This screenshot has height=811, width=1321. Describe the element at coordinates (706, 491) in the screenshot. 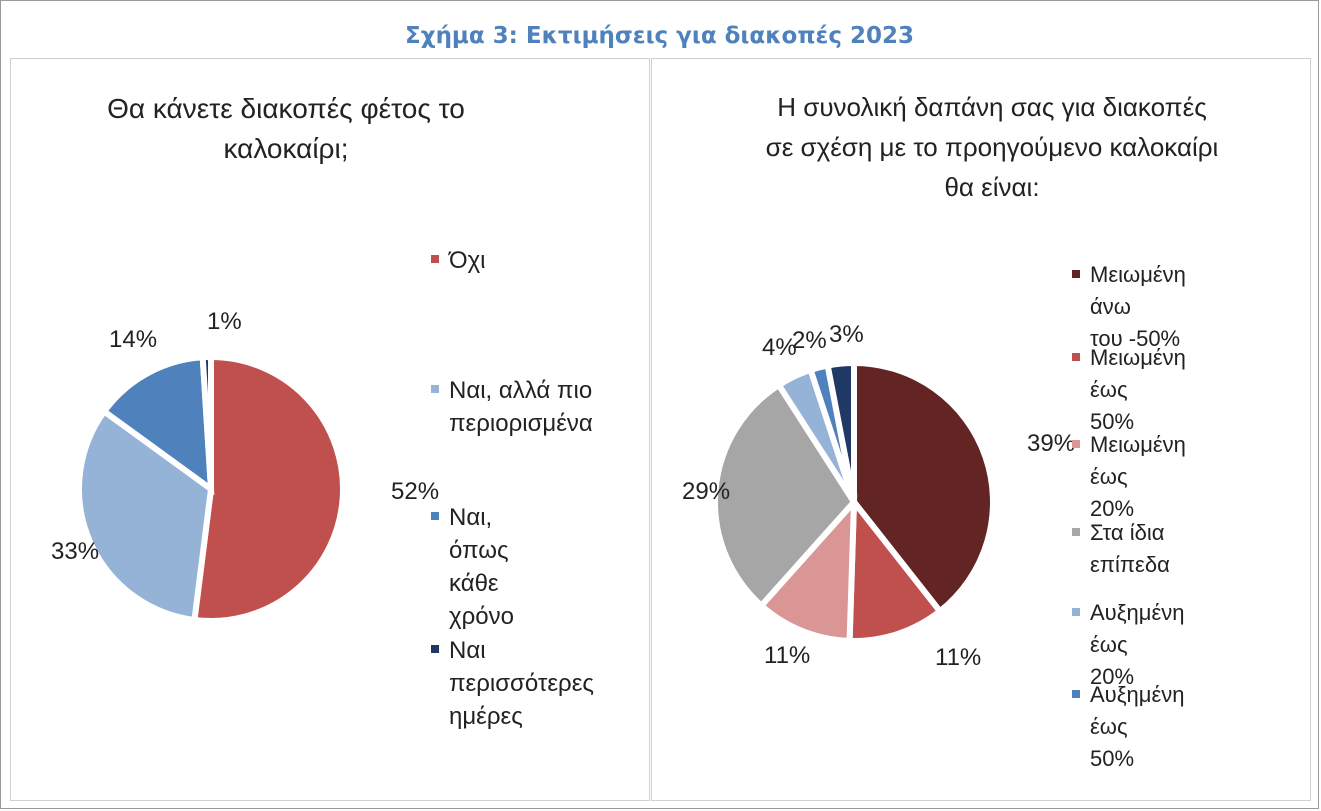

I see `data-label-spending-4: 29%` at that location.